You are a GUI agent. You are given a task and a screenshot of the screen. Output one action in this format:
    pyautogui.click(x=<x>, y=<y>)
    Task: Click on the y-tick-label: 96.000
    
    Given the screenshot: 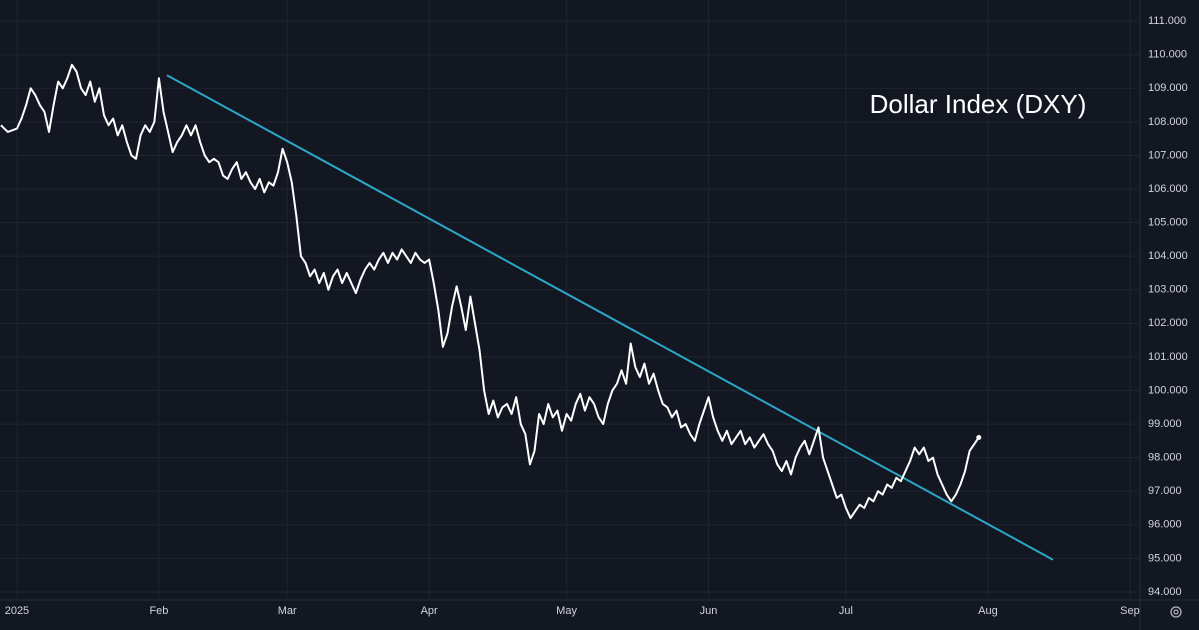 What is the action you would take?
    pyautogui.click(x=1165, y=525)
    